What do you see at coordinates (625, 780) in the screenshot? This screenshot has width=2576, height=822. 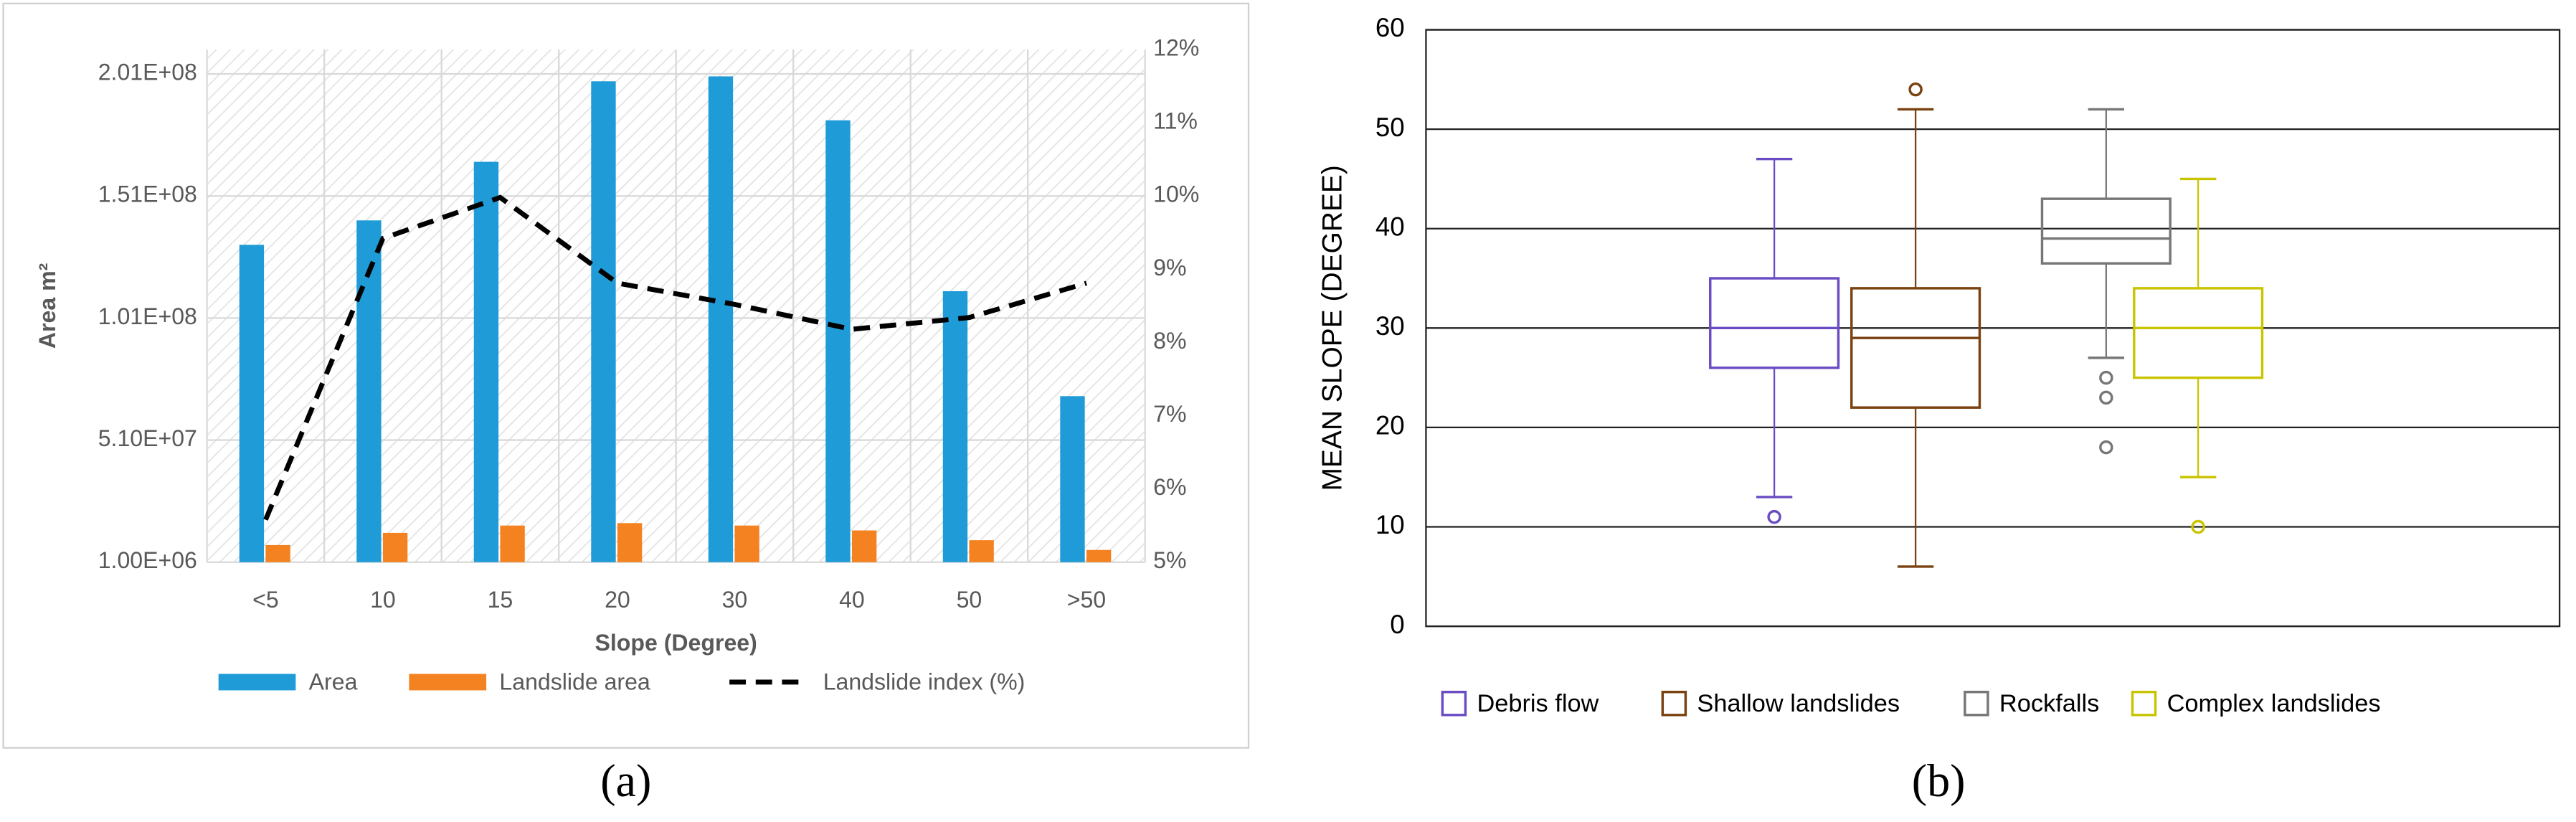 I see `panel-label: (a)` at bounding box center [625, 780].